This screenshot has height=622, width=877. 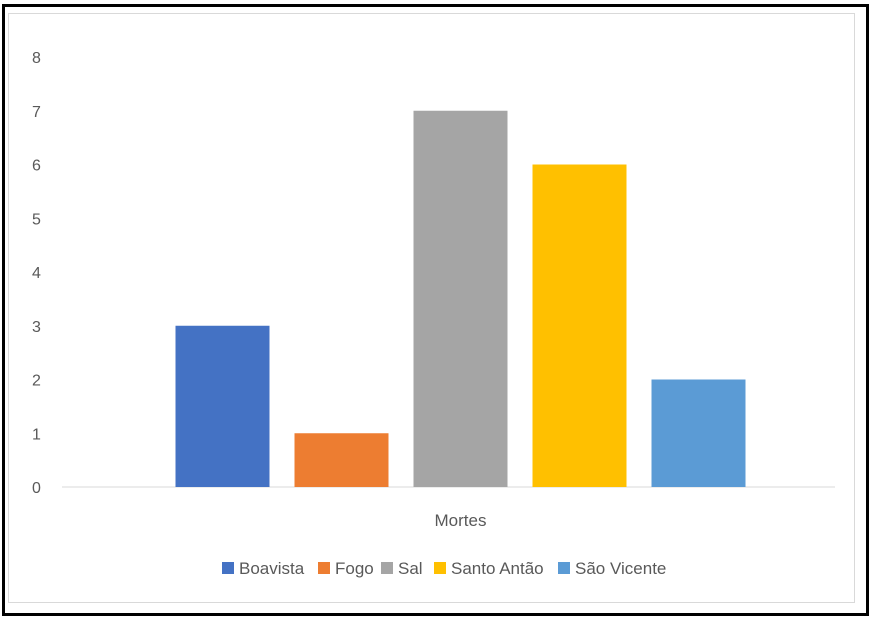 I want to click on legend-item: Boavista, so click(x=263, y=568).